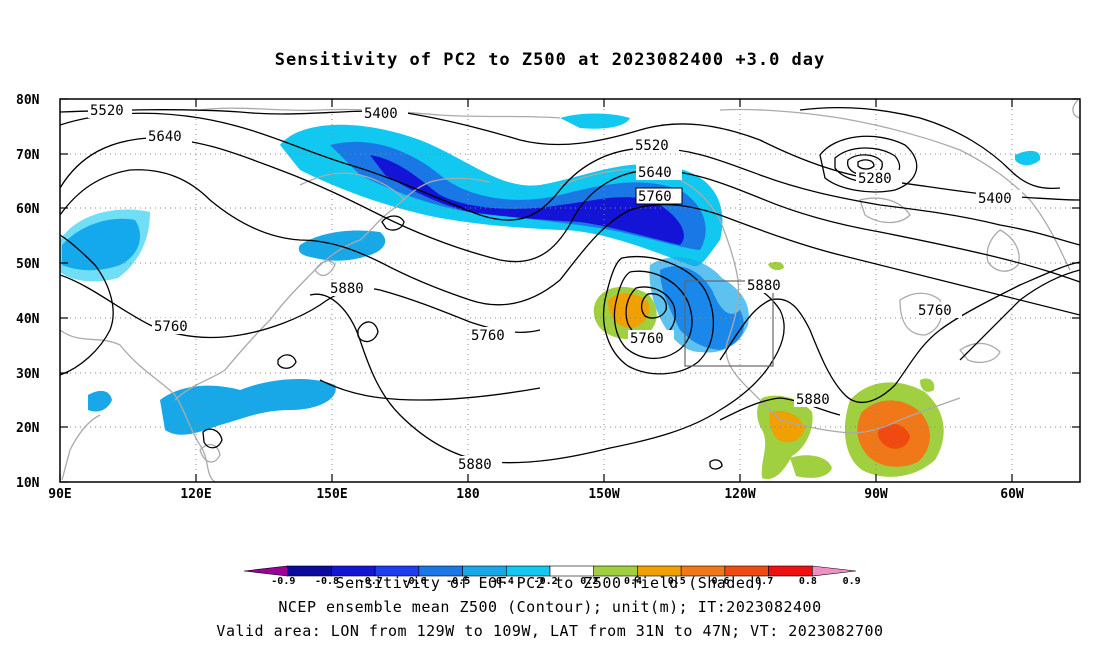 This screenshot has width=1100, height=650. I want to click on contour-5400-north, so click(570, 155).